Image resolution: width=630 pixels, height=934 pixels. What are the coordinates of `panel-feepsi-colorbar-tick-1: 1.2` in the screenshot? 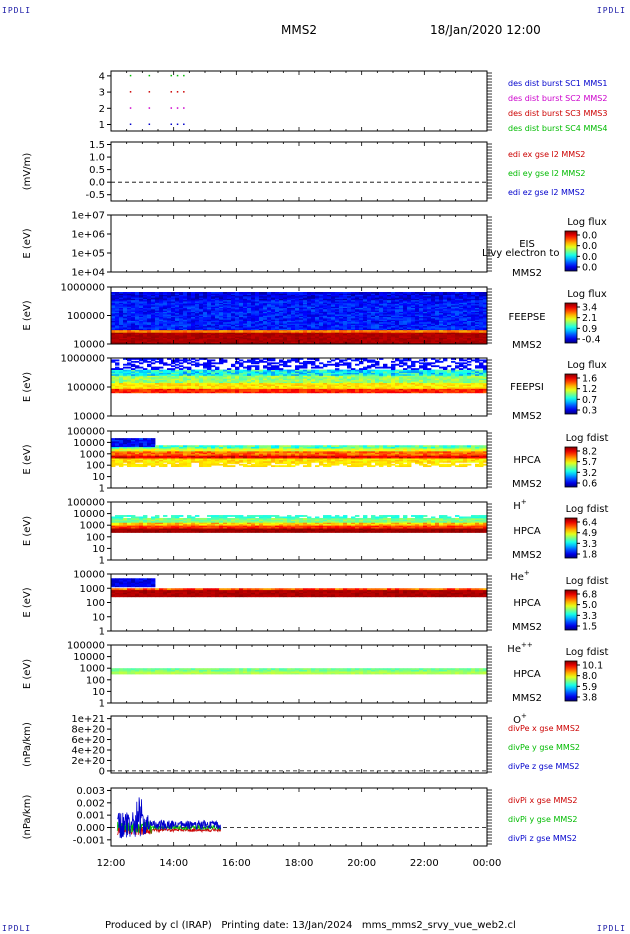 It's located at (589, 389).